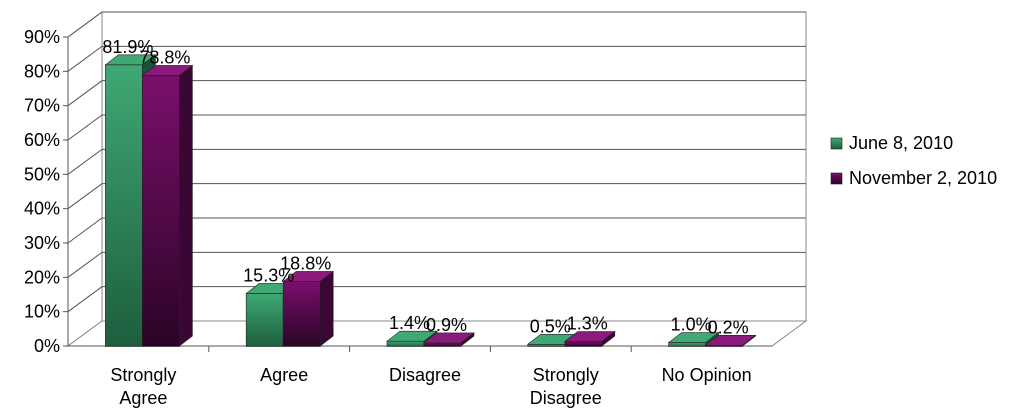 Image resolution: width=1026 pixels, height=413 pixels. Describe the element at coordinates (923, 178) in the screenshot. I see `legend-label: November 2, 2010` at that location.